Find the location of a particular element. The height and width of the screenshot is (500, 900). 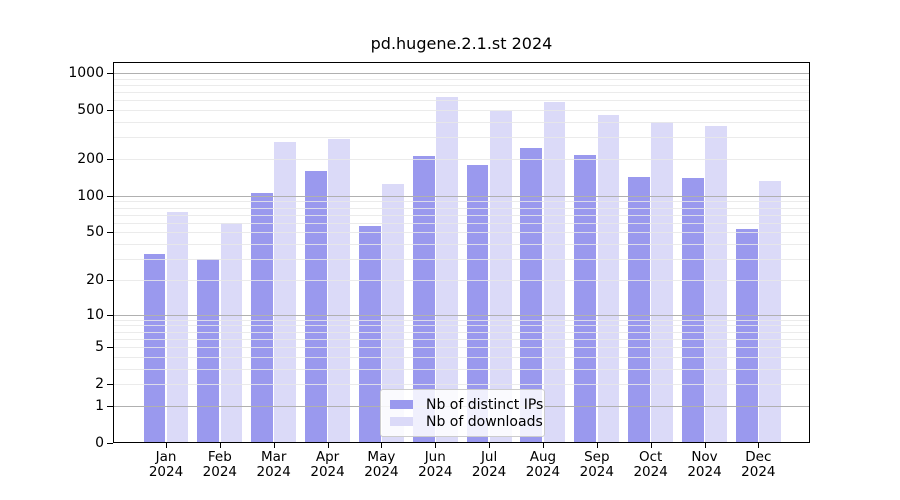

bar-downloads-feb is located at coordinates (231, 332).